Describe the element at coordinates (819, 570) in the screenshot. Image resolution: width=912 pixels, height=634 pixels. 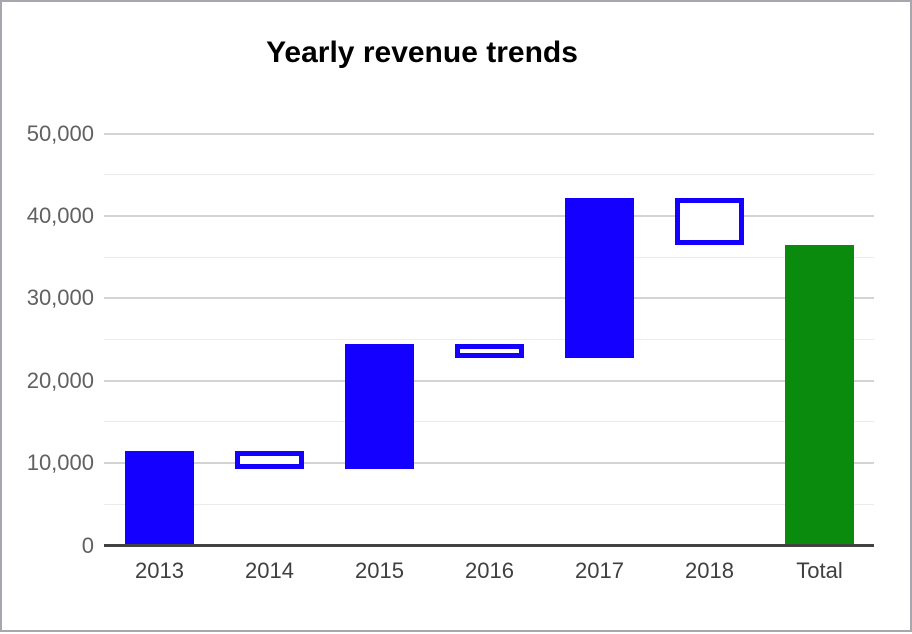
I see `x-axis-label-total: Total` at that location.